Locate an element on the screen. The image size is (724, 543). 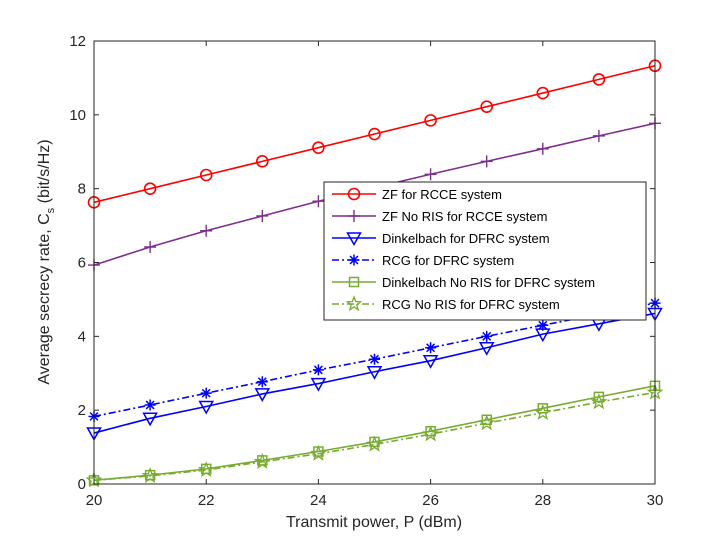
legend-entry: ZF for RCCE system is located at coordinates (417, 194).